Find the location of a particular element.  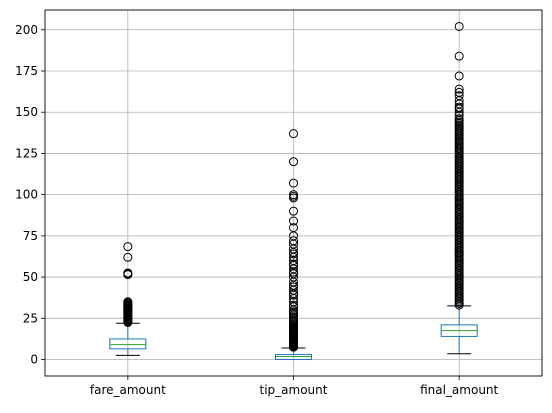

y-tick-label: 100 is located at coordinates (26, 195).